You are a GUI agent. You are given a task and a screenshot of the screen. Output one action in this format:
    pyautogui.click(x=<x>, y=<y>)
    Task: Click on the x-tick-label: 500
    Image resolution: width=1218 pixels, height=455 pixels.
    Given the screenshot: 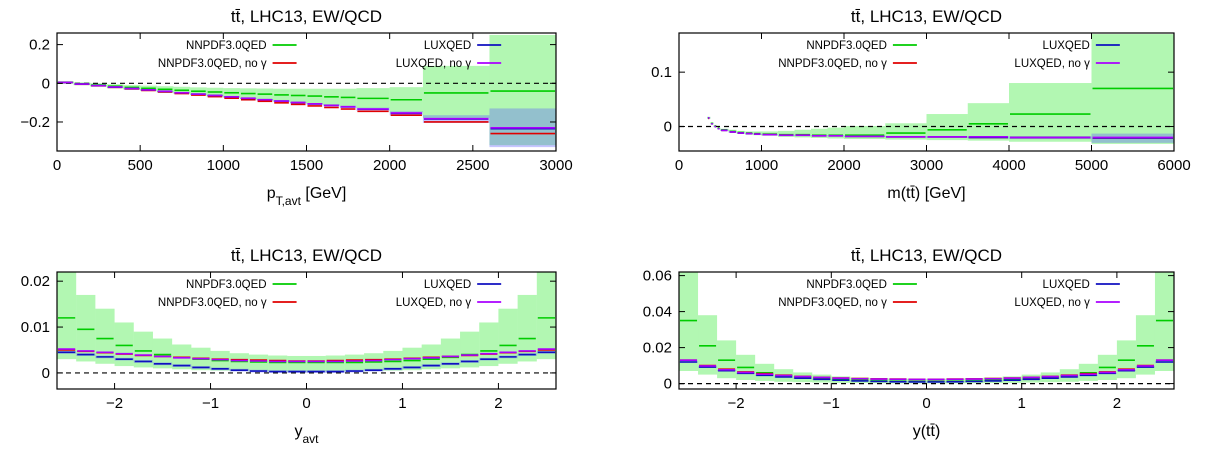 What is the action you would take?
    pyautogui.click(x=140, y=165)
    